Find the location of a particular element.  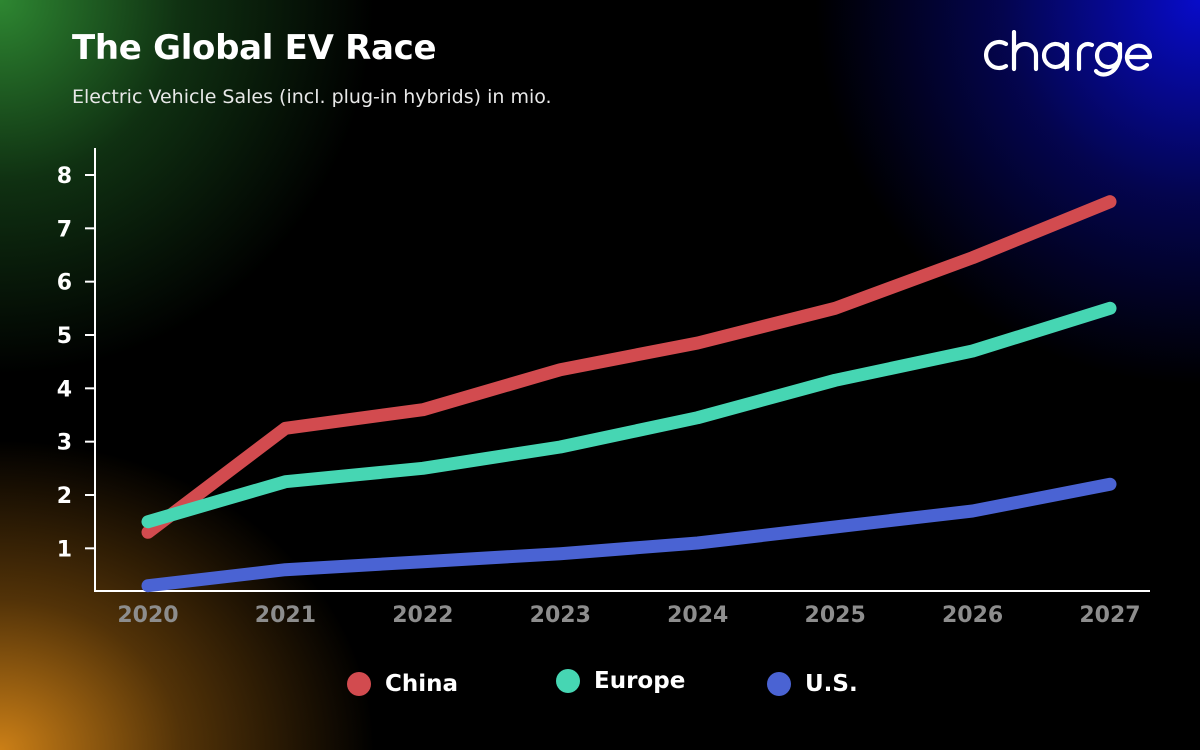

chart-legend: China Europe U.S. is located at coordinates (600, 690).